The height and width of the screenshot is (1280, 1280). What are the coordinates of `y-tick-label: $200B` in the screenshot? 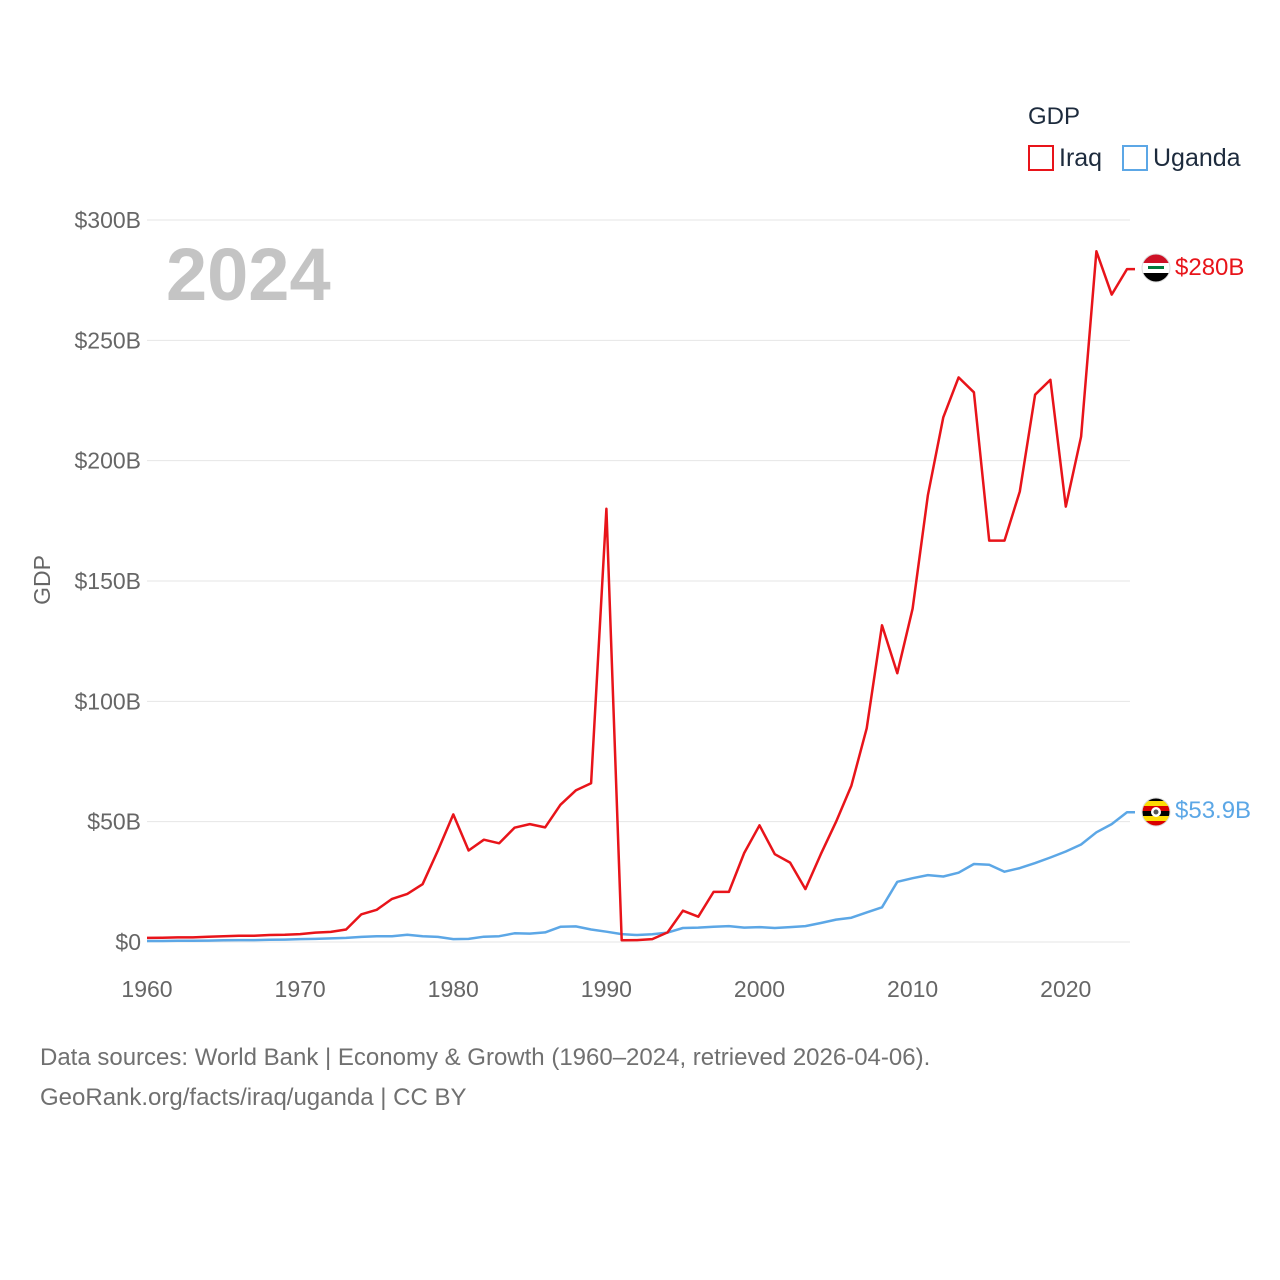 It's located at (107, 461).